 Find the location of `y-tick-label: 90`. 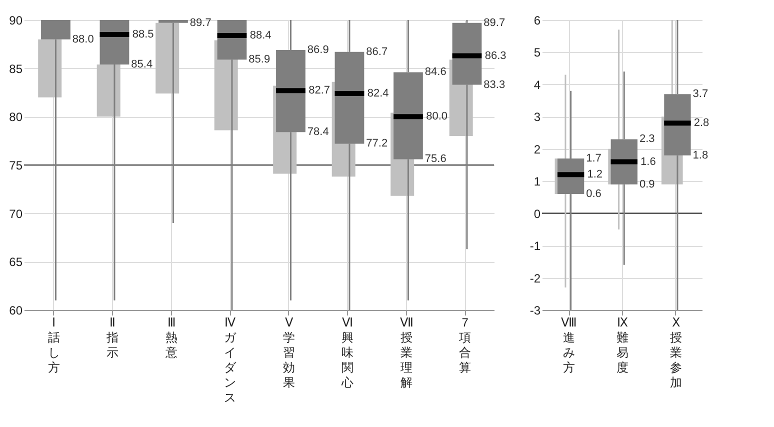

y-tick-label: 90 is located at coordinates (16, 21).